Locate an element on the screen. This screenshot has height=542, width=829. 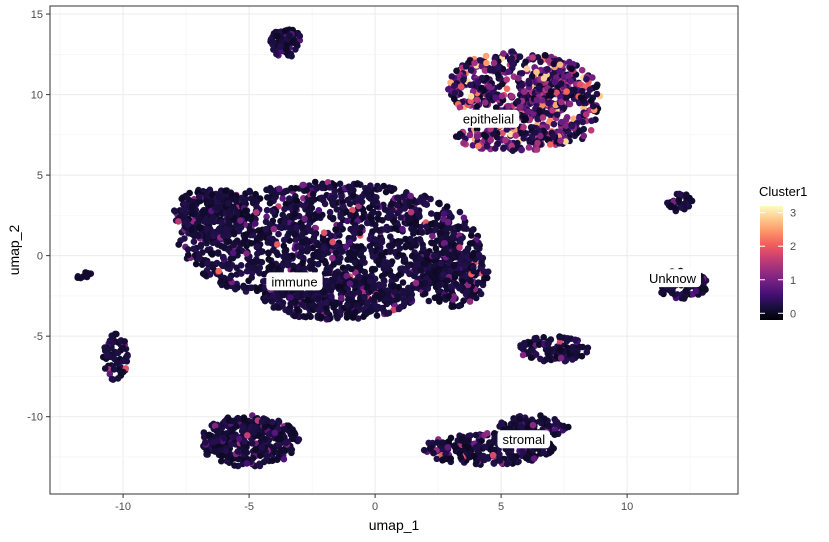
legend-title: Cluster1 is located at coordinates (783, 191).